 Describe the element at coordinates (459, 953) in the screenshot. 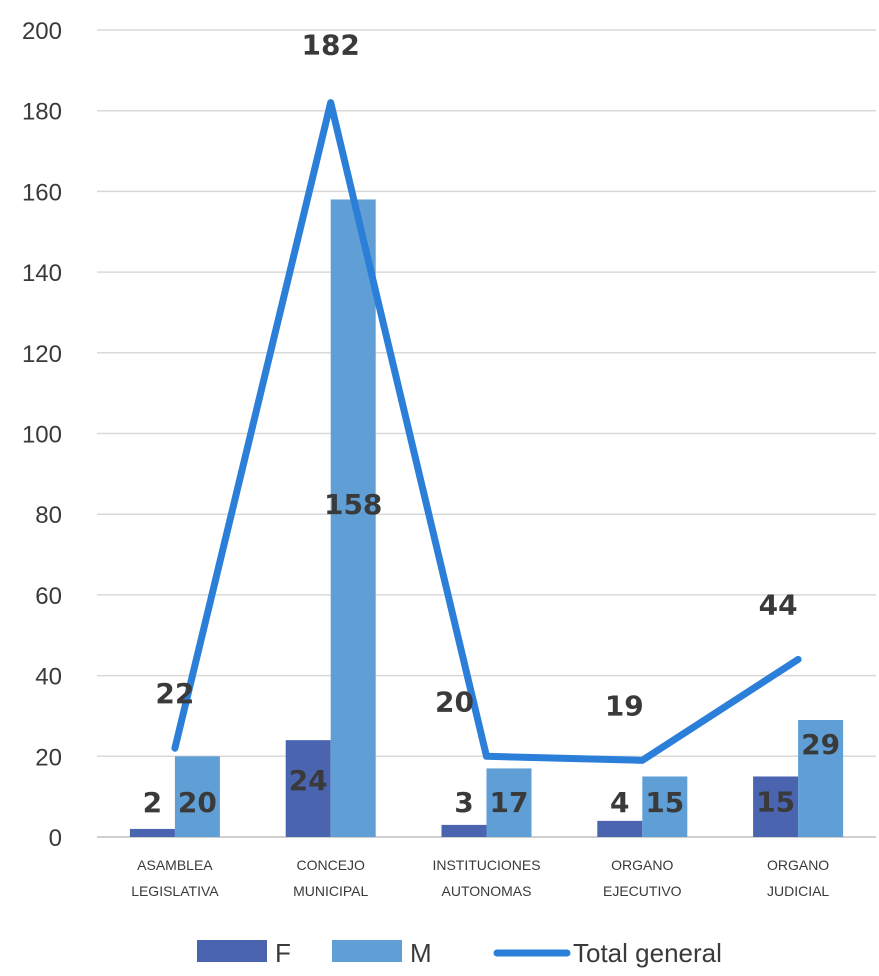

I see `legend: F M Total general` at that location.